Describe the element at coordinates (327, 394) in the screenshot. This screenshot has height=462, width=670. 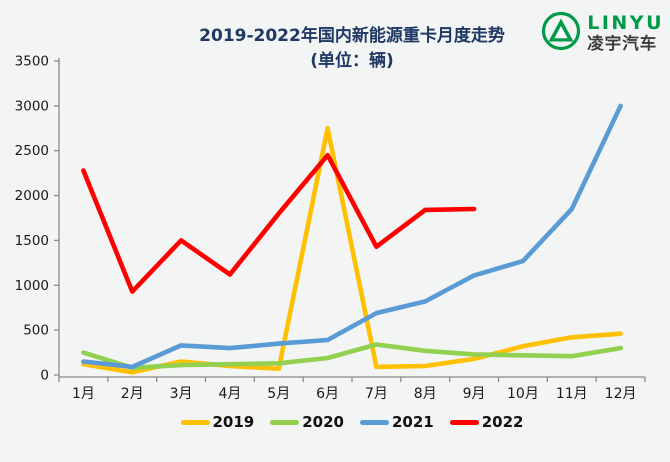
I see `x-tick-label: 6月` at that location.